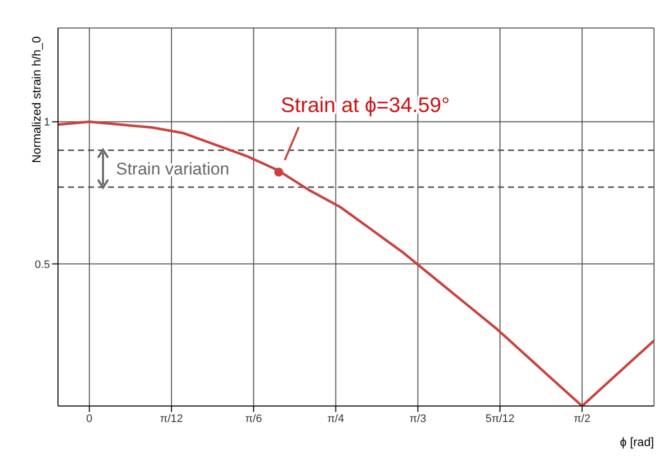 The image size is (672, 464). What do you see at coordinates (171, 418) in the screenshot?
I see `x-tick-label: π/12` at bounding box center [171, 418].